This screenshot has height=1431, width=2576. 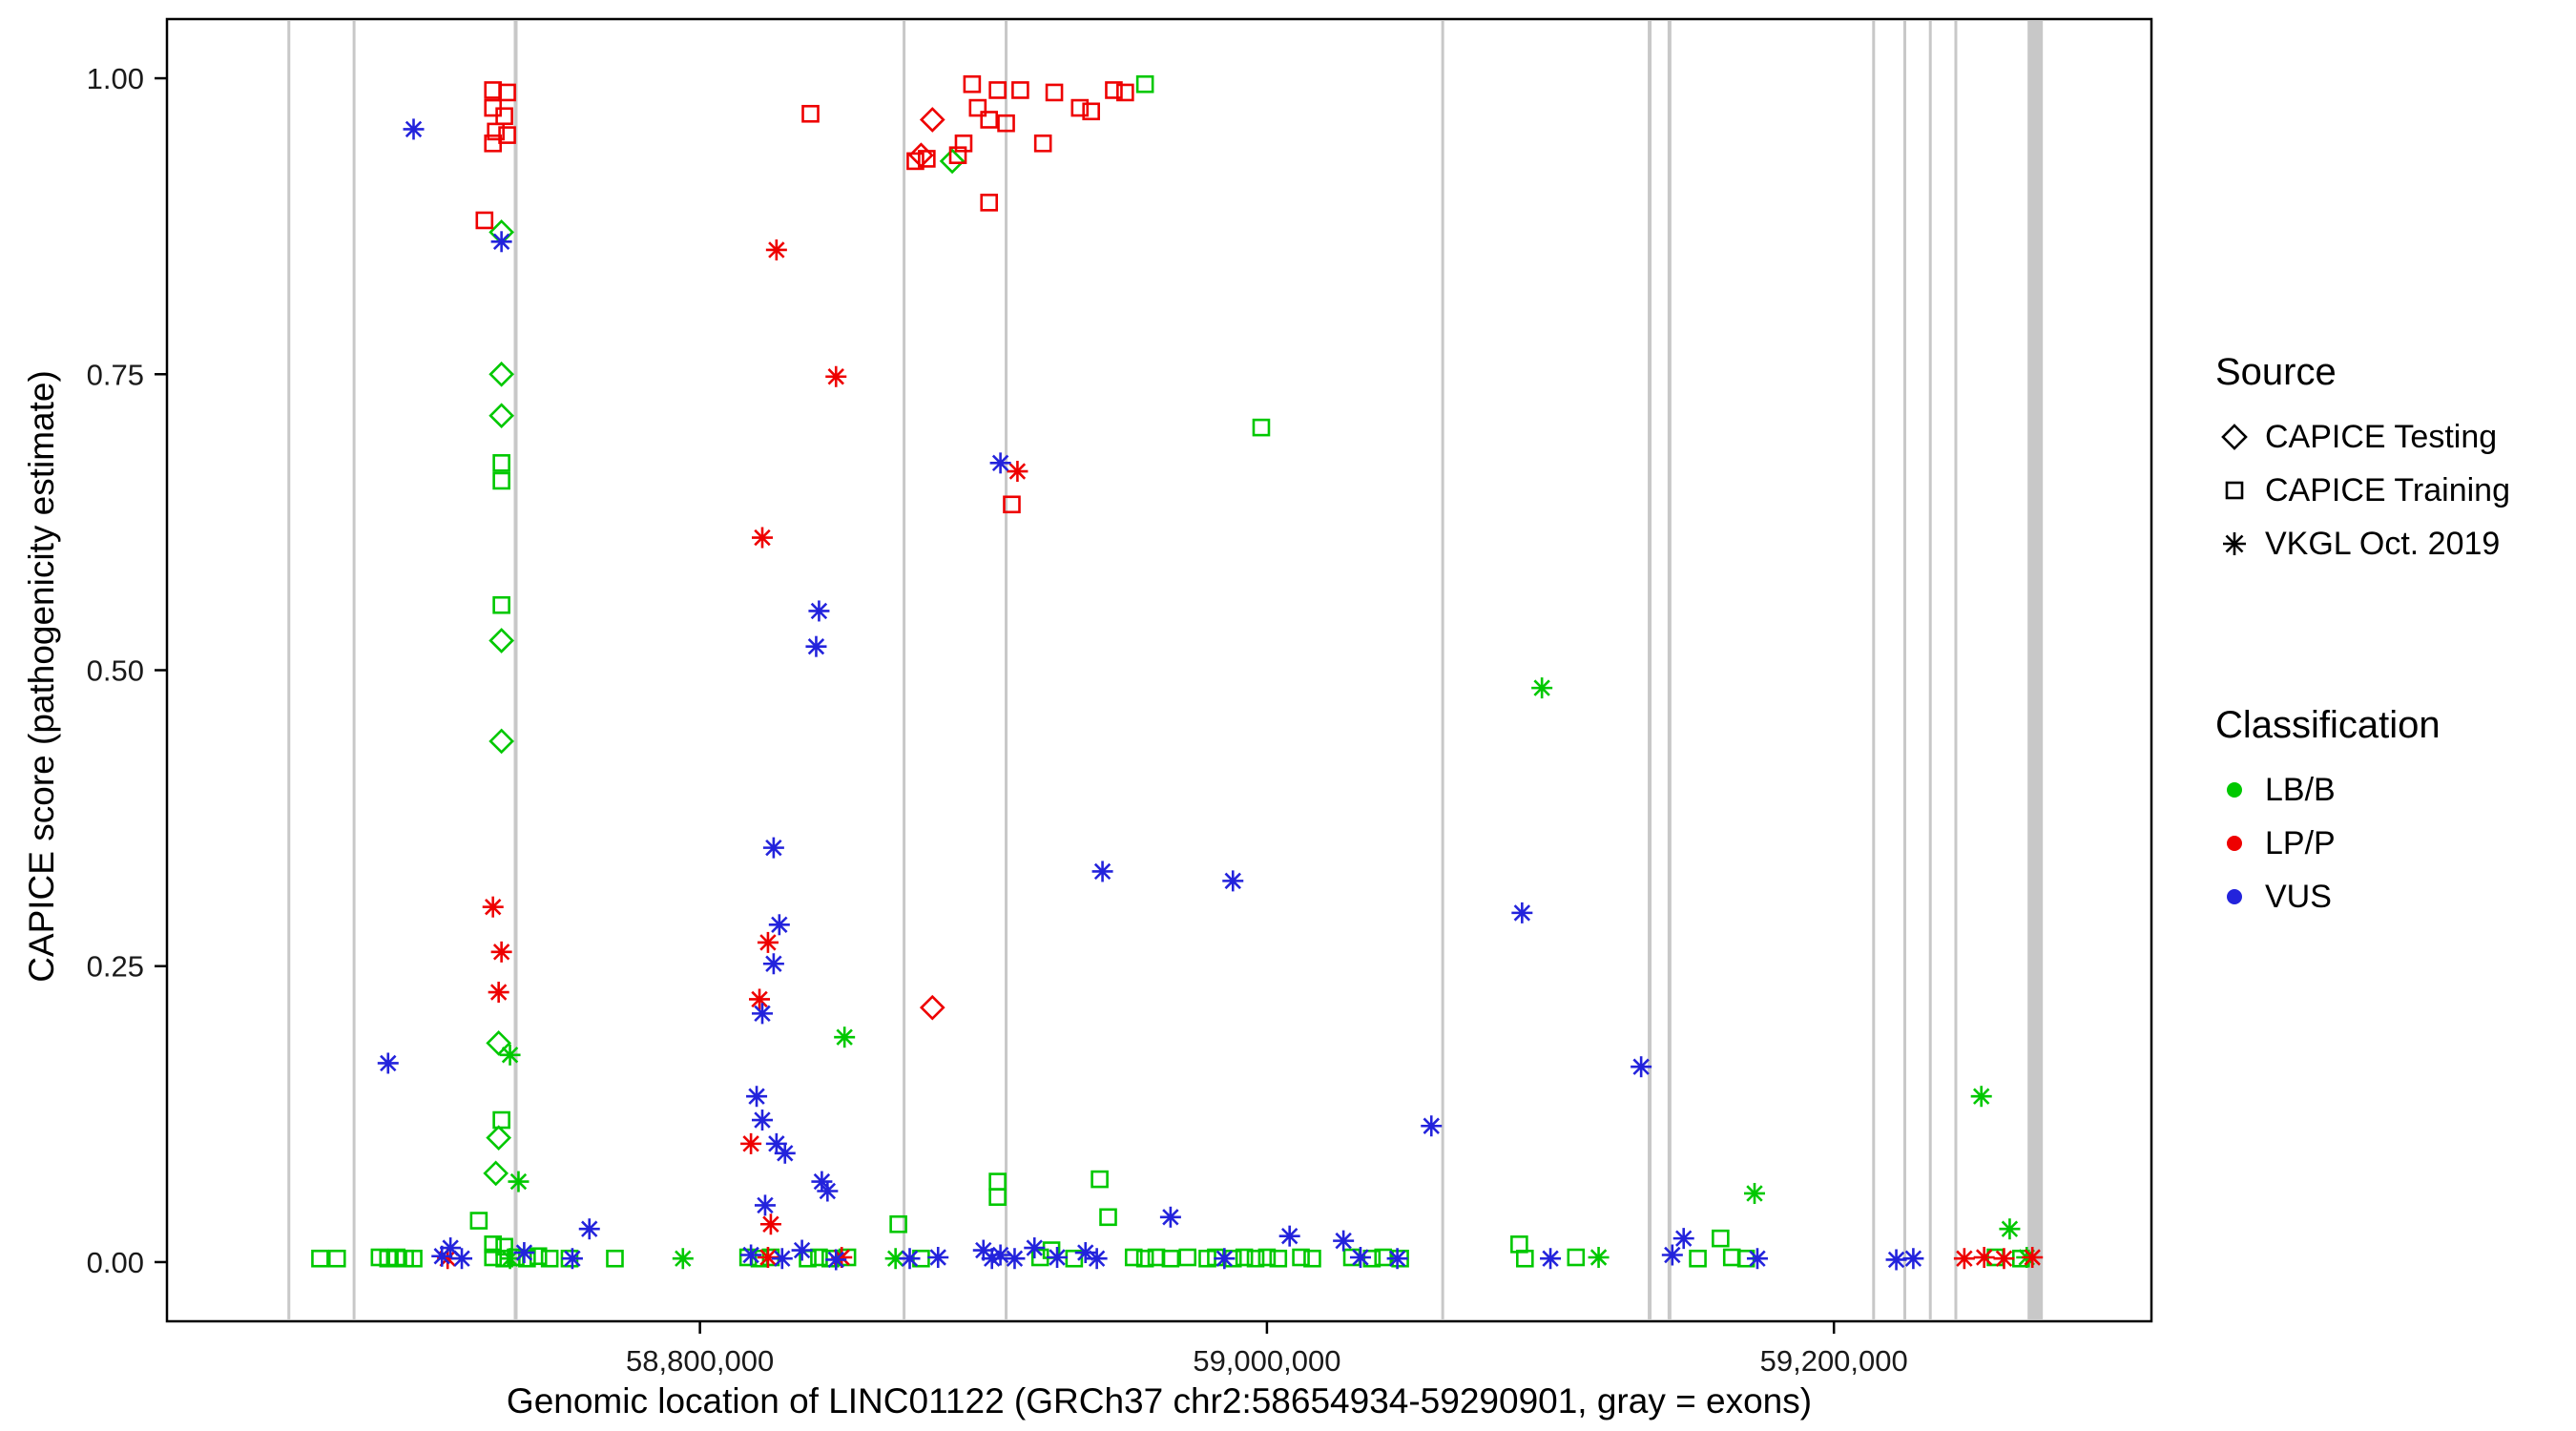 What do you see at coordinates (2383, 543) in the screenshot?
I see `legend-label-vkgl: VKGL Oct. 2019` at bounding box center [2383, 543].